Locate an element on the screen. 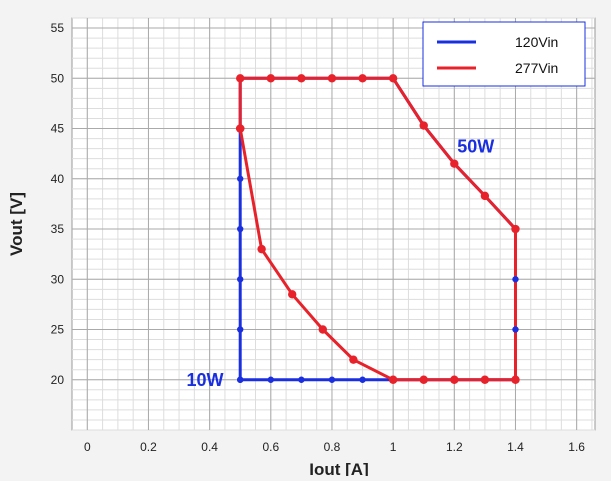 The image size is (611, 481). legend: 120Vin 277Vin is located at coordinates (504, 54).